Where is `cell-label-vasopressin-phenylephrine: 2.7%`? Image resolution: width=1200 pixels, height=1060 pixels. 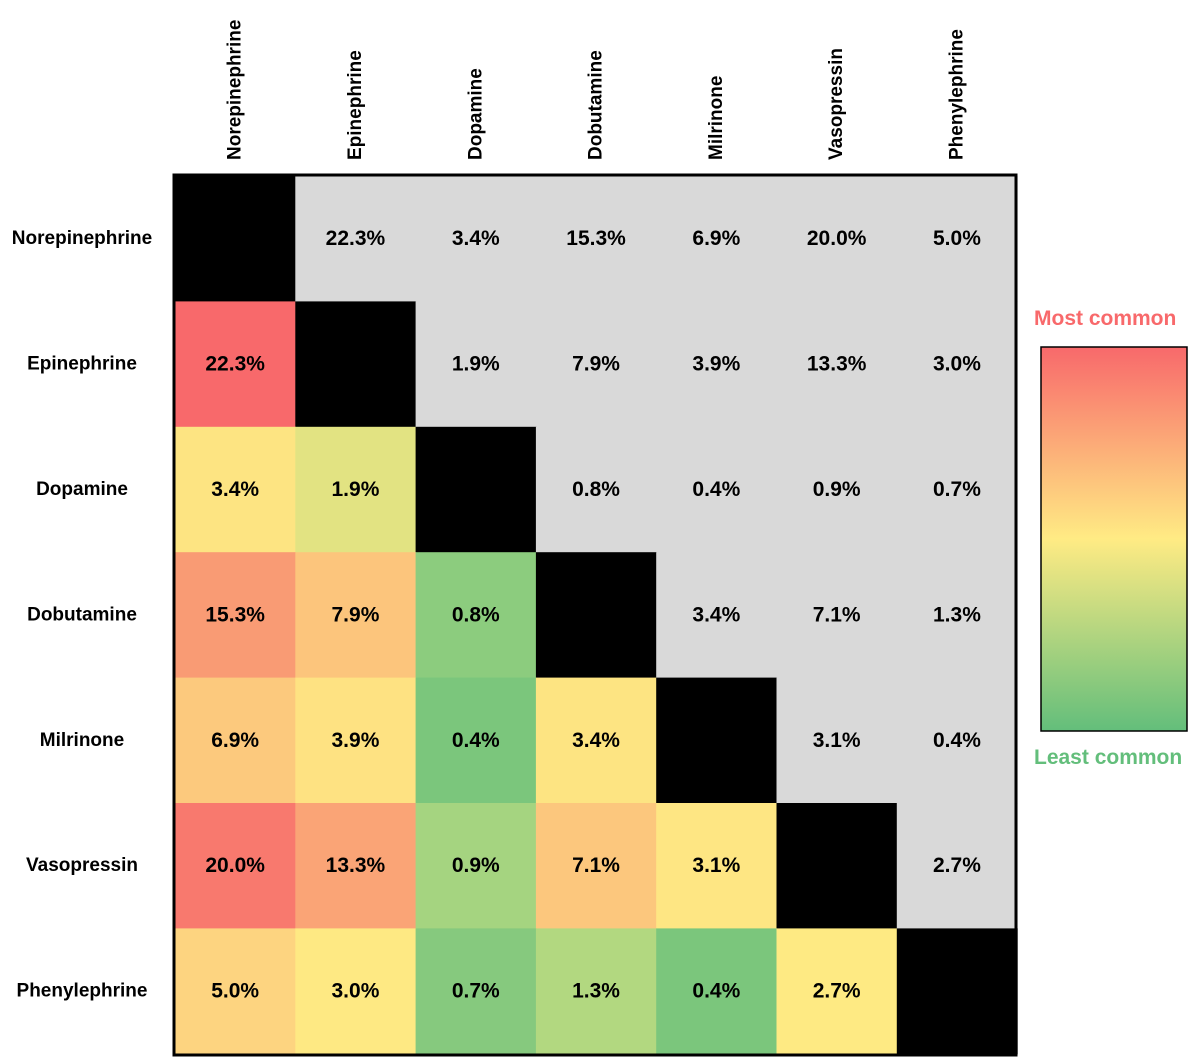 cell-label-vasopressin-phenylephrine: 2.7% is located at coordinates (957, 865).